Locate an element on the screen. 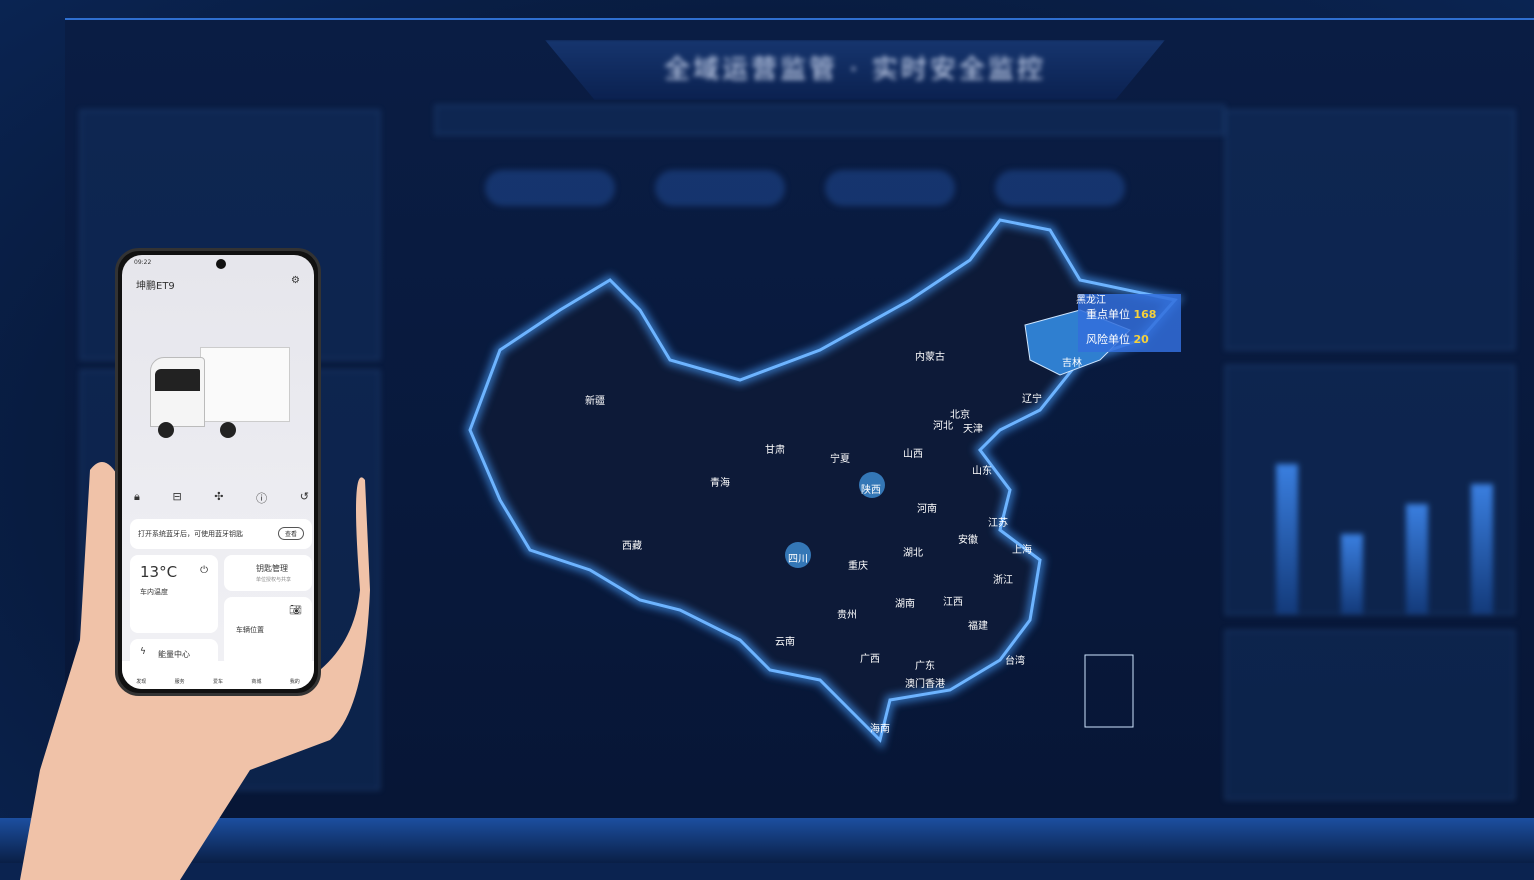  nav-mall: 商城 is located at coordinates (256, 682).